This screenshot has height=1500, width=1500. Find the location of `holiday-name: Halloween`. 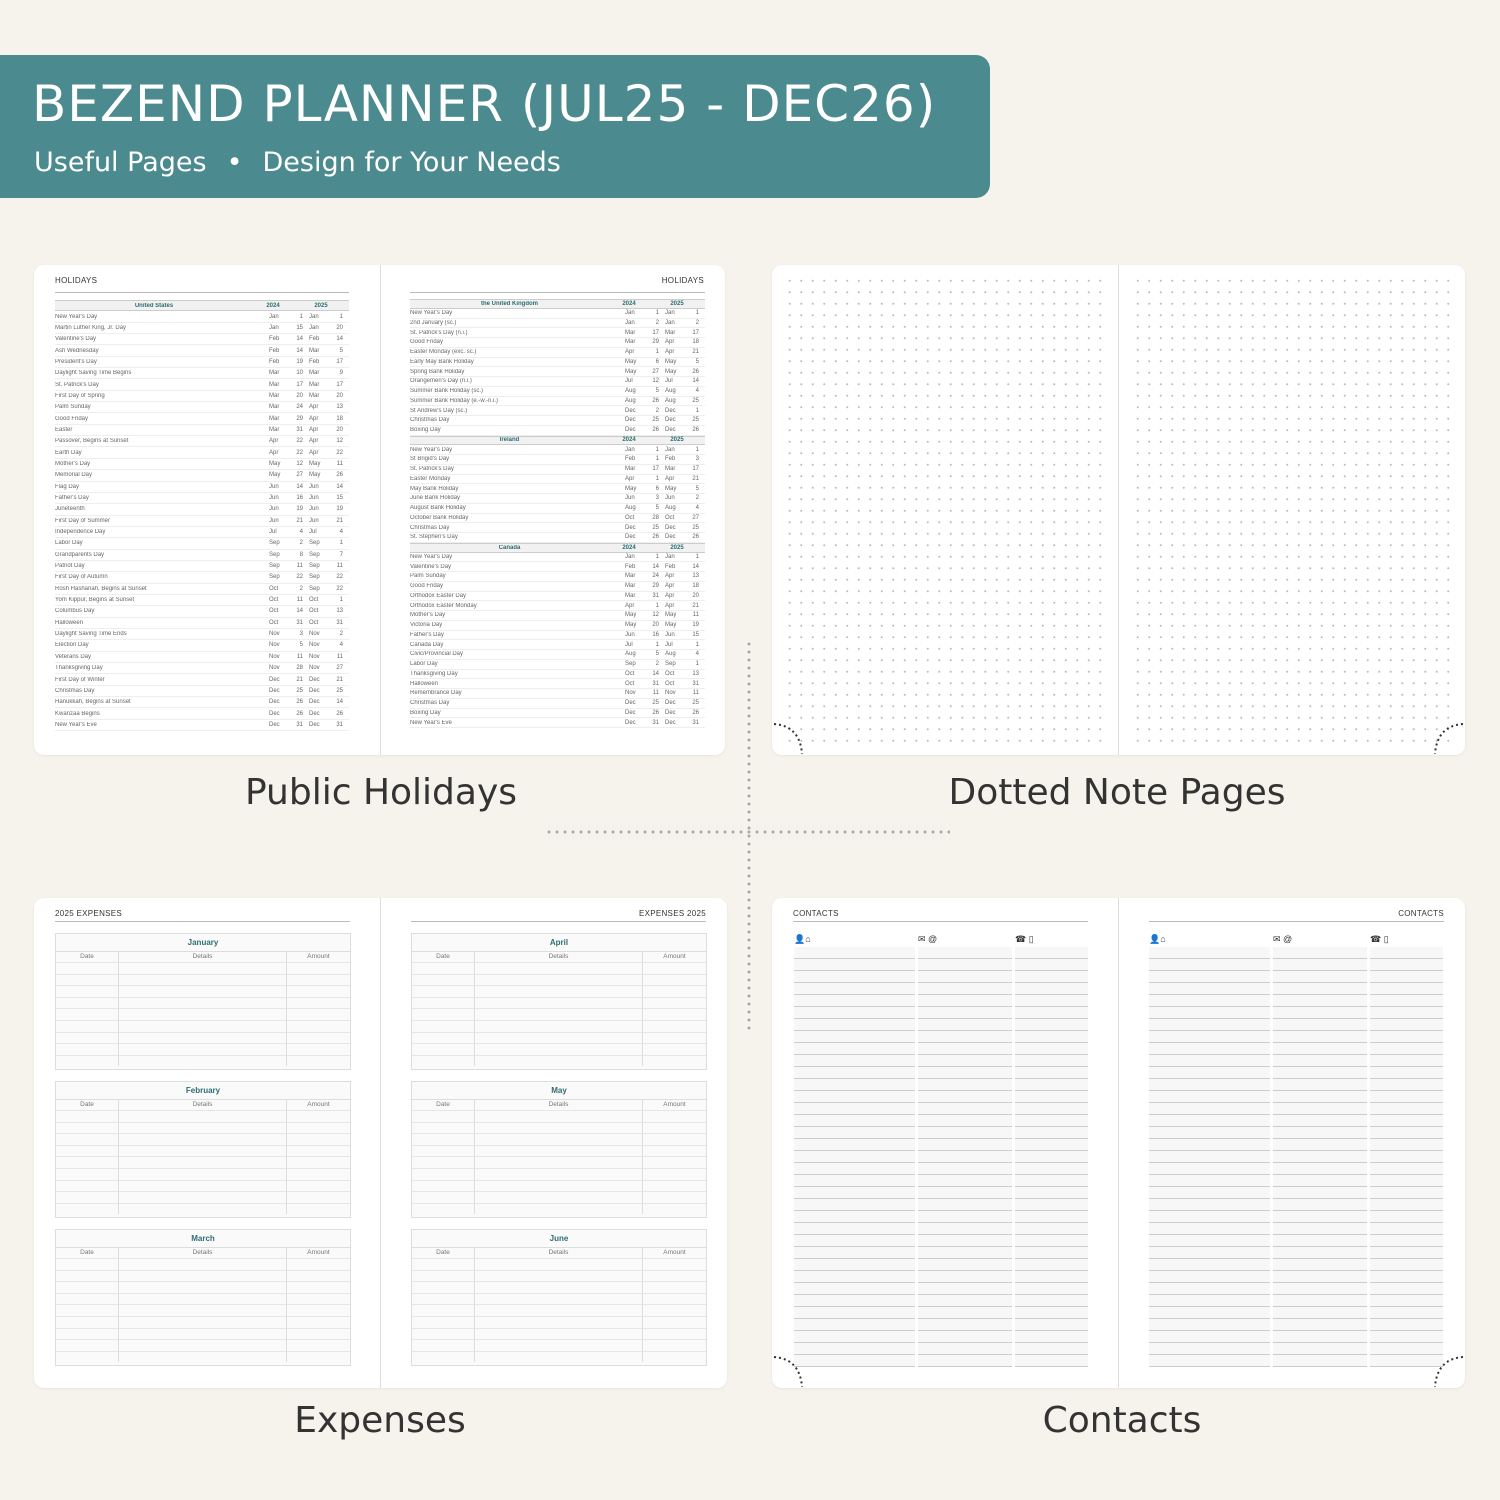

holiday-name: Halloween is located at coordinates (69, 622).